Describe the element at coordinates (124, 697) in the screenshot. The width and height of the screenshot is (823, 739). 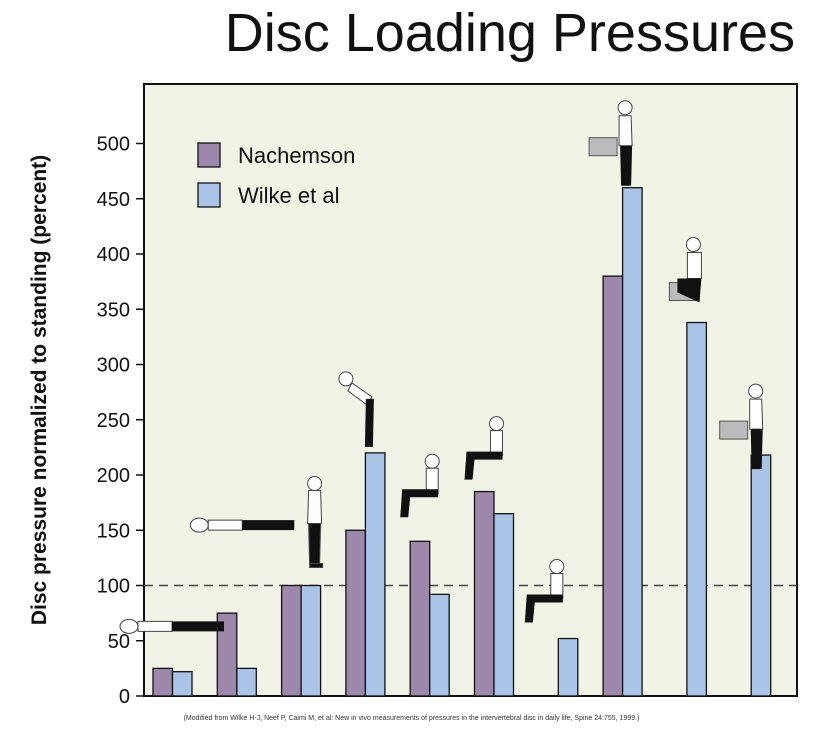
I see `y-tick-label: 0` at that location.